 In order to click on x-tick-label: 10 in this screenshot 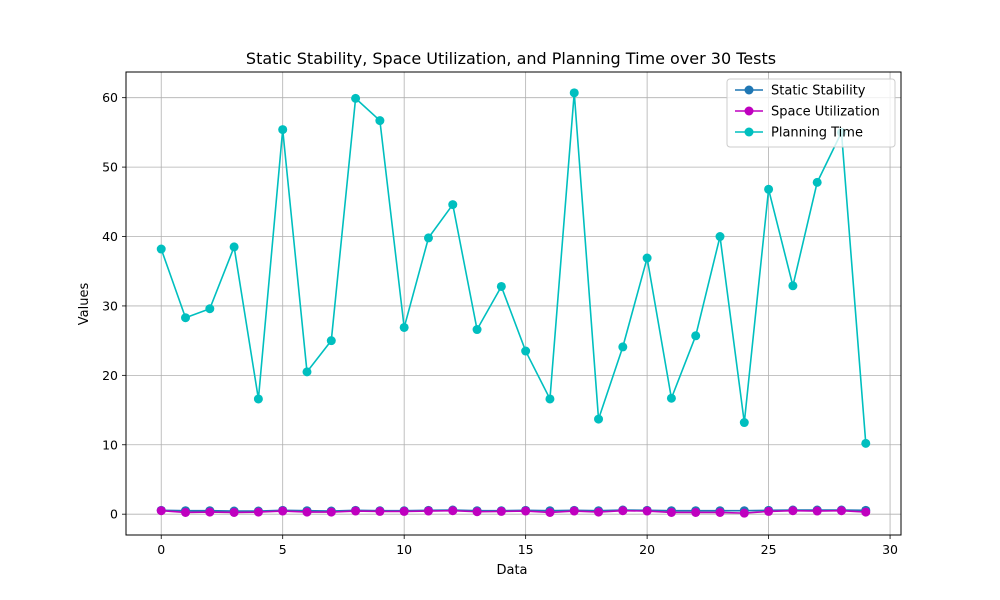, I will do `click(404, 549)`.